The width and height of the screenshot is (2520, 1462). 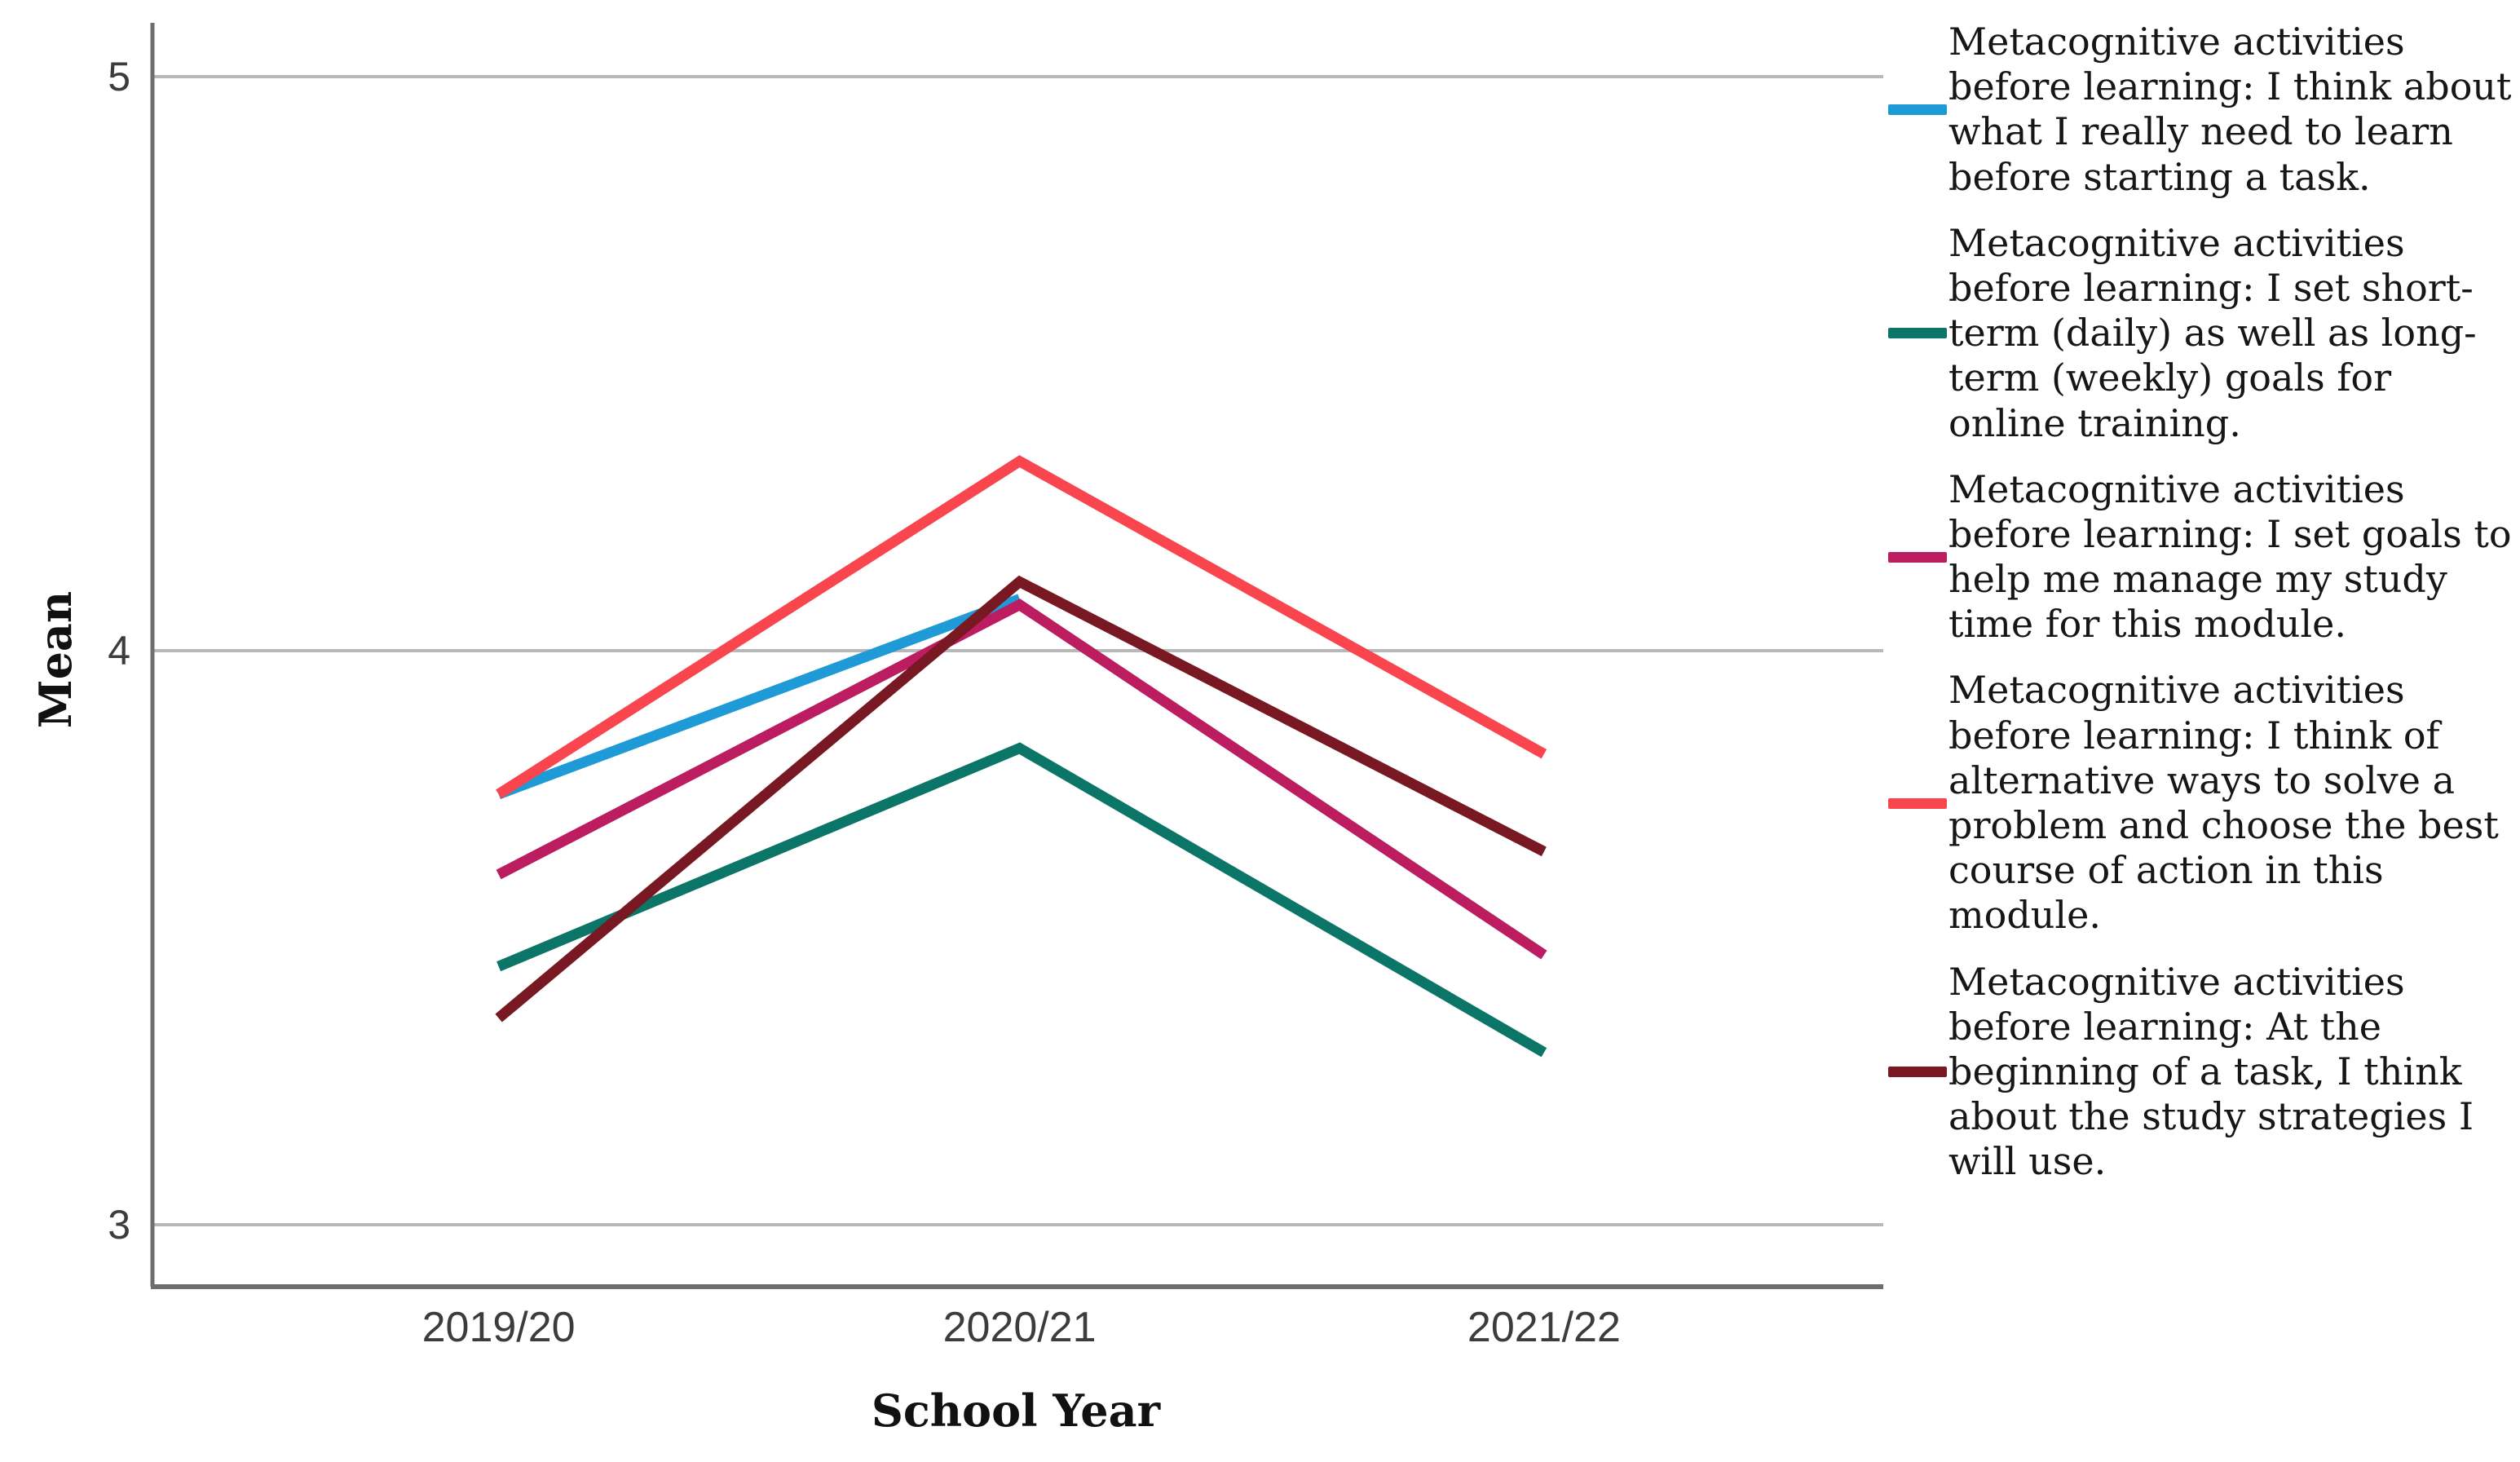 I want to click on y-tick-label-3: 3, so click(x=119, y=1225).